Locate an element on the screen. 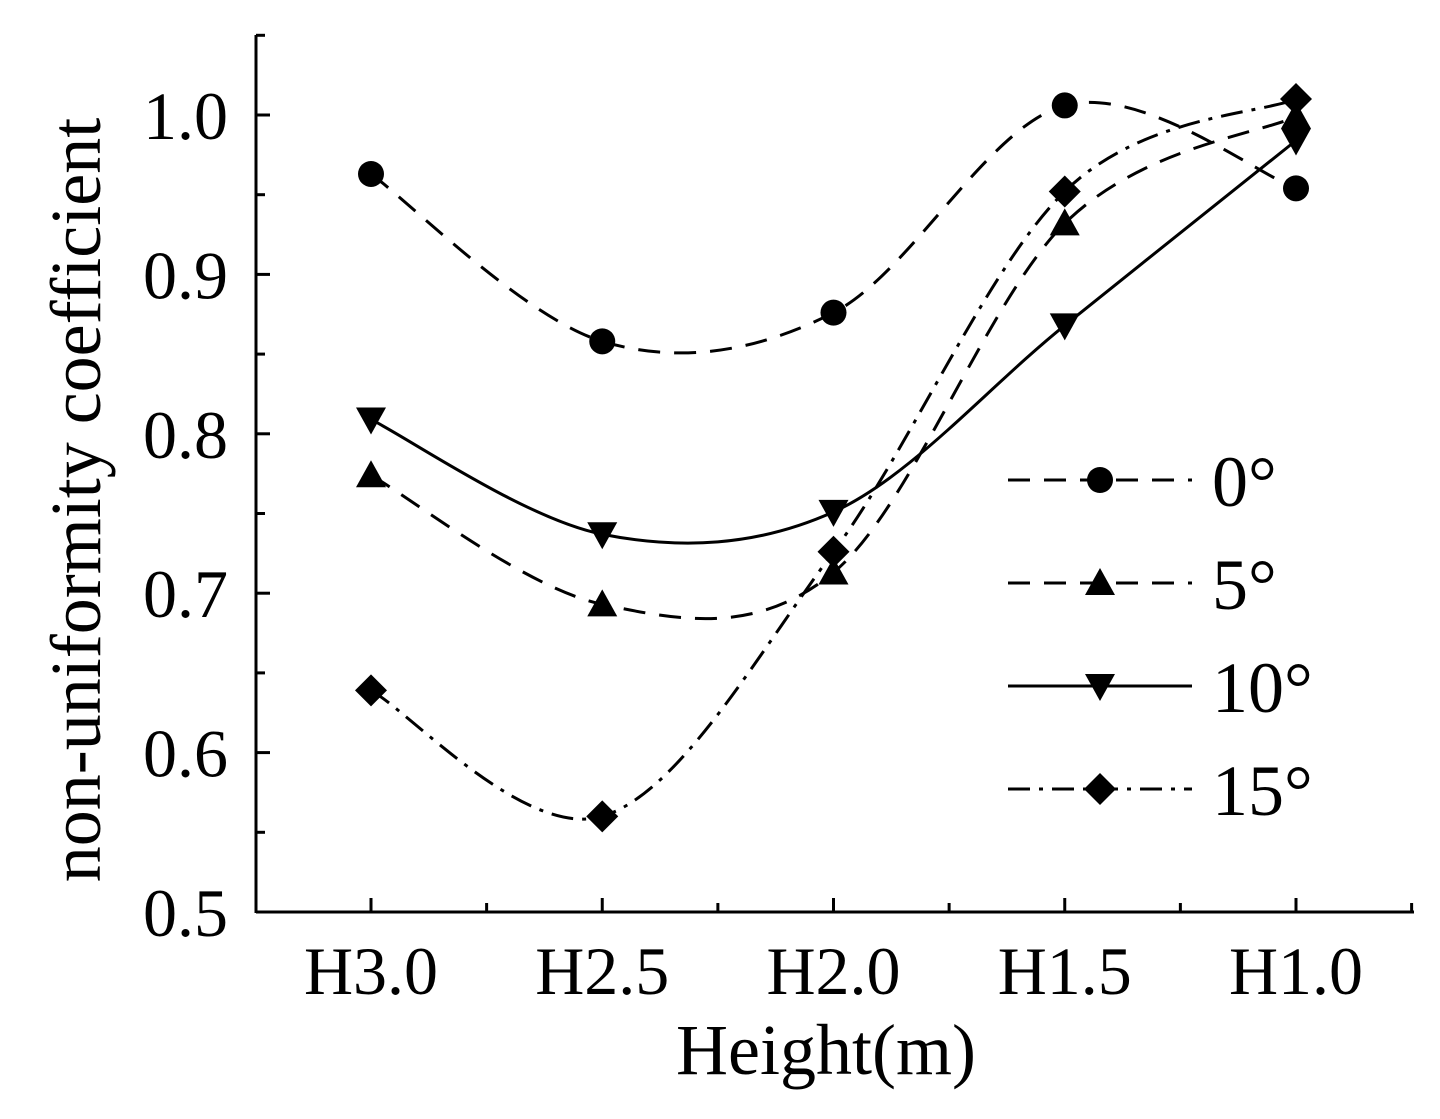 Image resolution: width=1440 pixels, height=1119 pixels. y-tick-label: 1.0 is located at coordinates (185, 116).